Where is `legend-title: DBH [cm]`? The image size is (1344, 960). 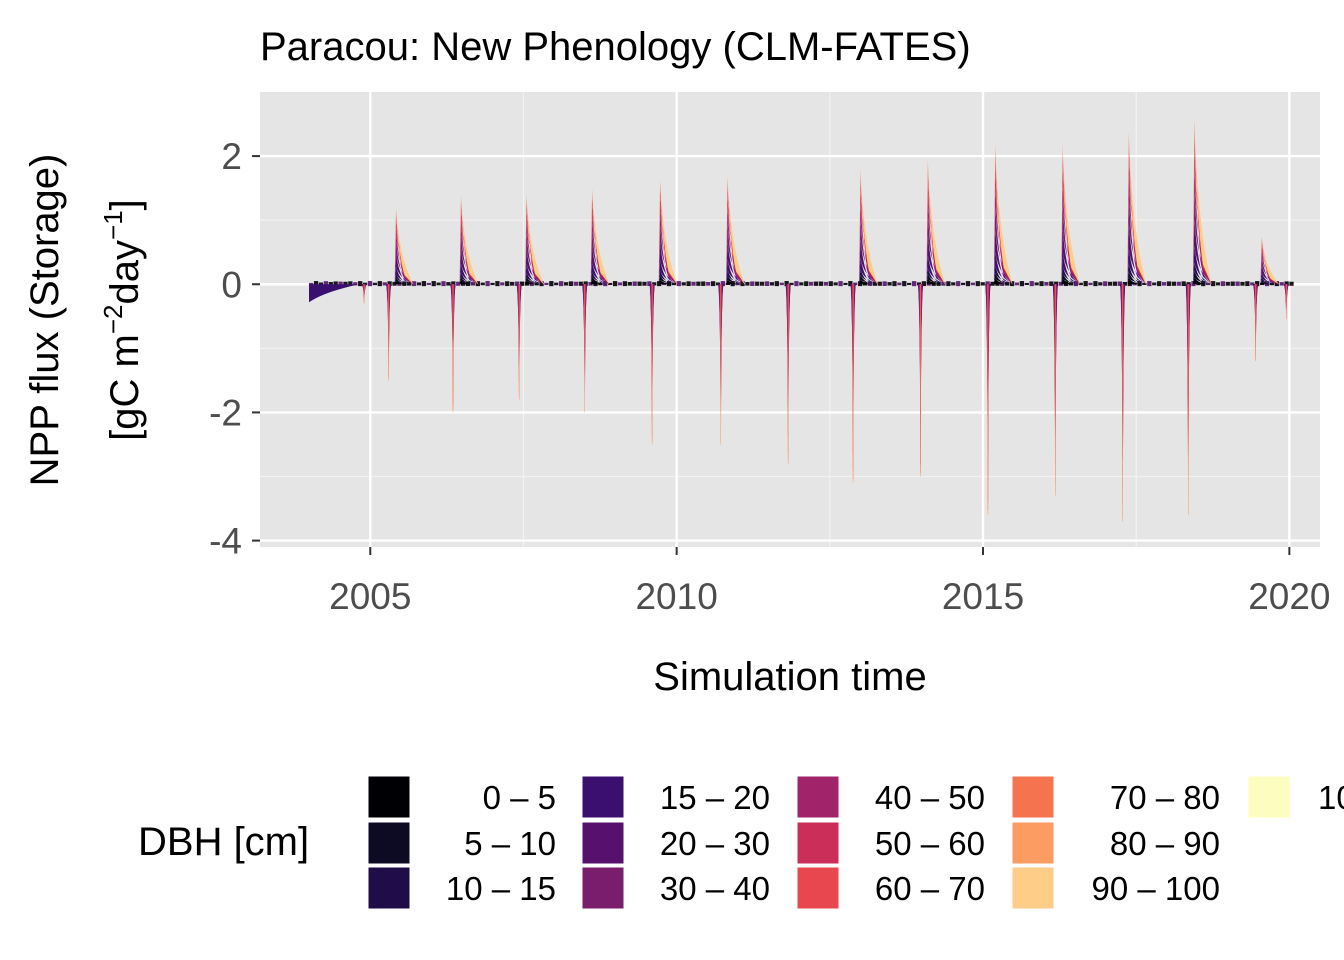
legend-title: DBH [cm] is located at coordinates (223, 842).